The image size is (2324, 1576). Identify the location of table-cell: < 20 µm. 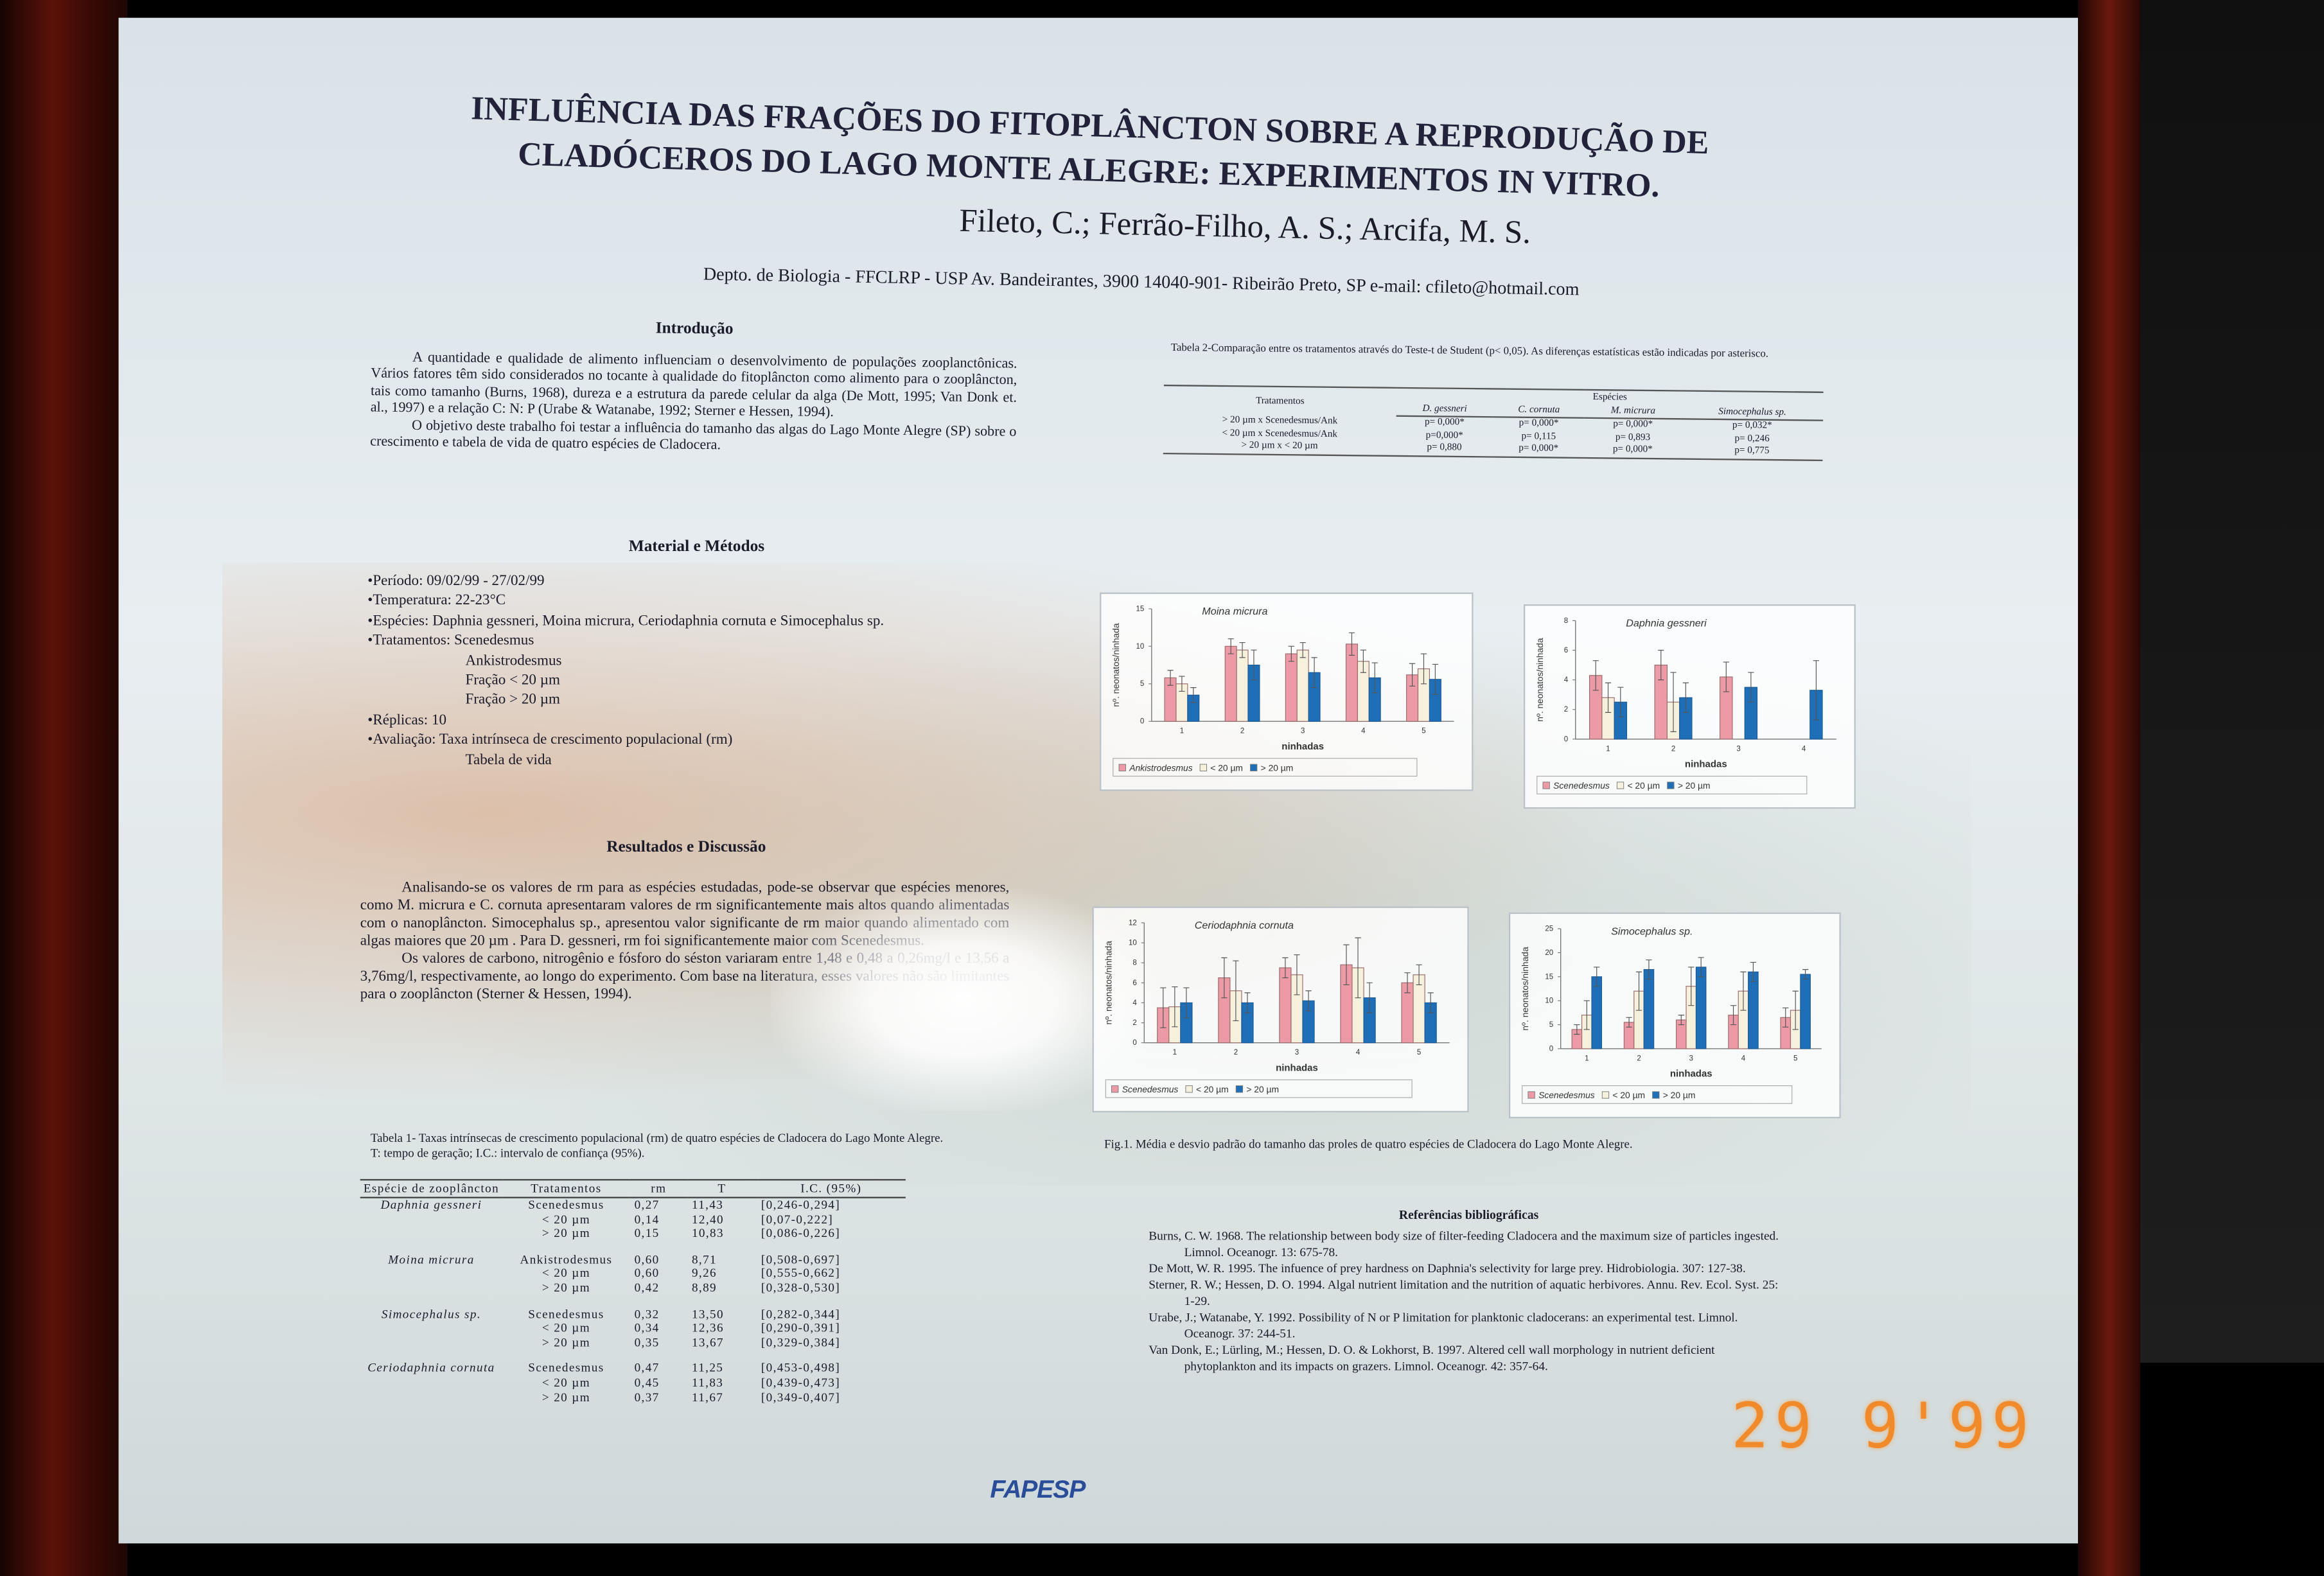
(565, 1273).